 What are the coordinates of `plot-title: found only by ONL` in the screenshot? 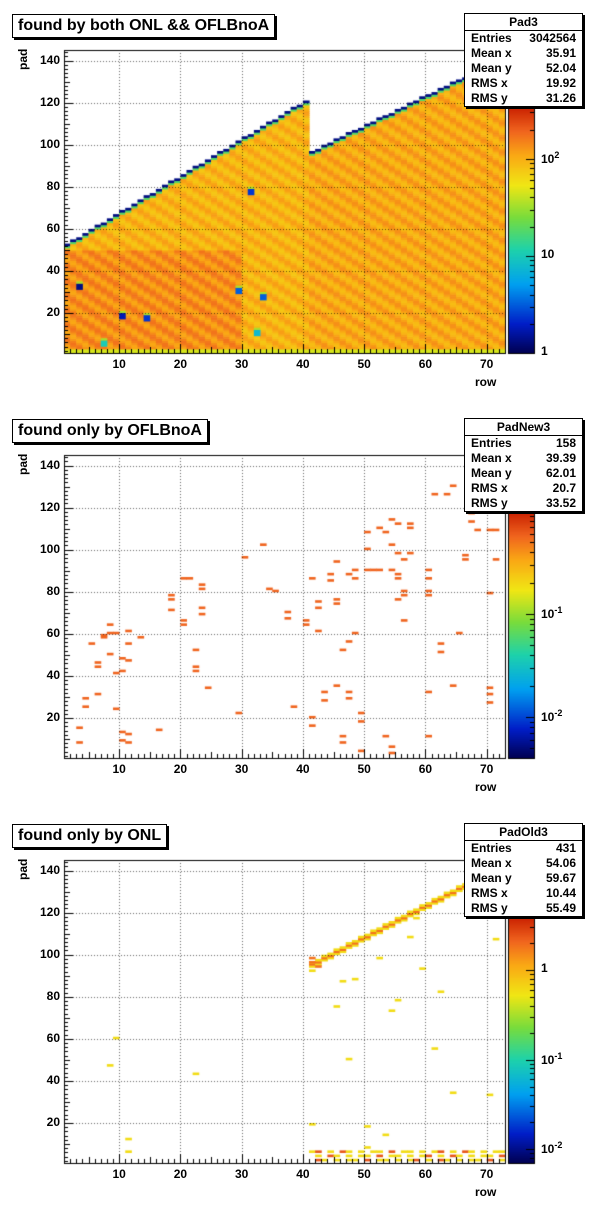 It's located at (90, 836).